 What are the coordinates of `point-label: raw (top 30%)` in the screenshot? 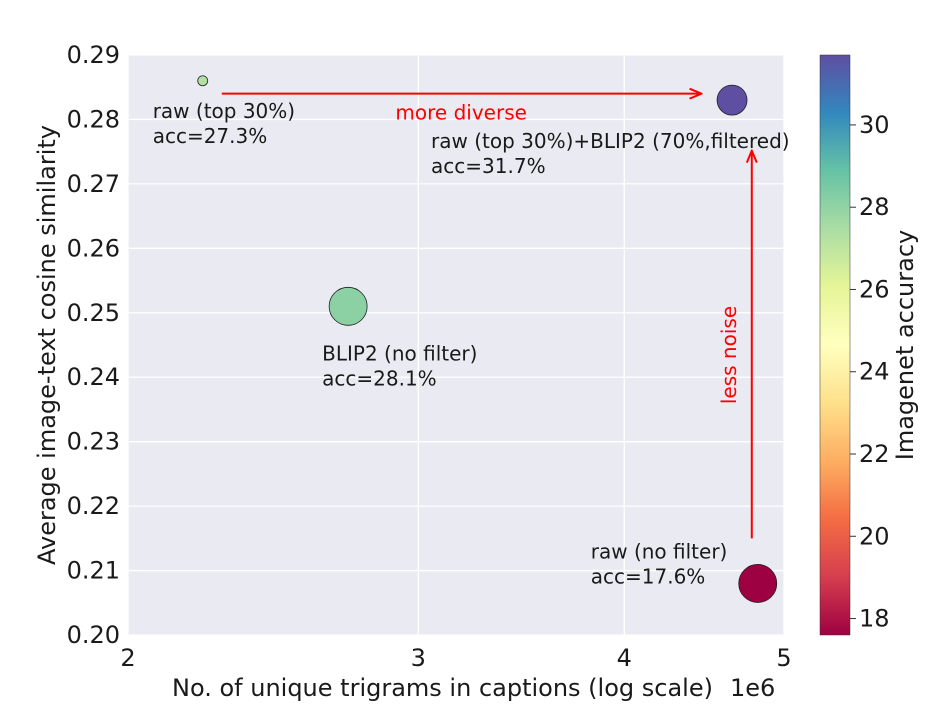 It's located at (224, 111).